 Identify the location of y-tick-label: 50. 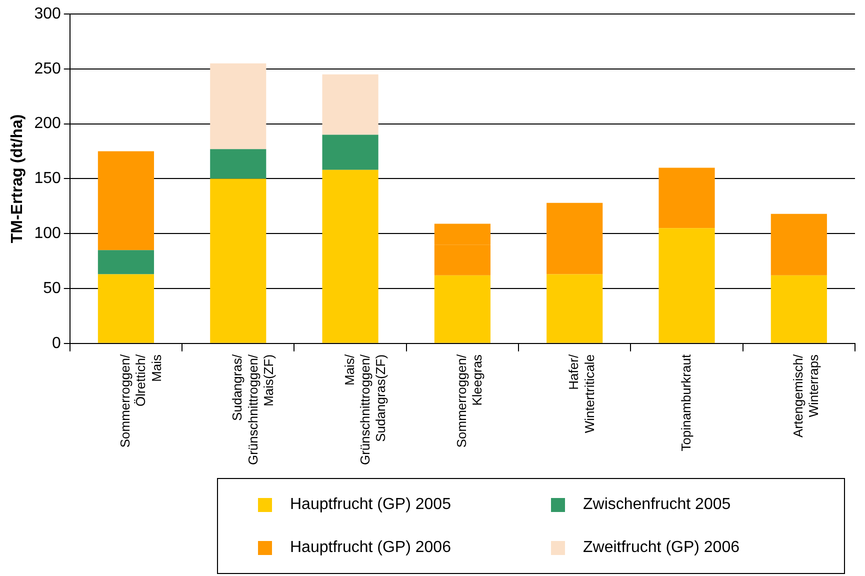
(52, 288).